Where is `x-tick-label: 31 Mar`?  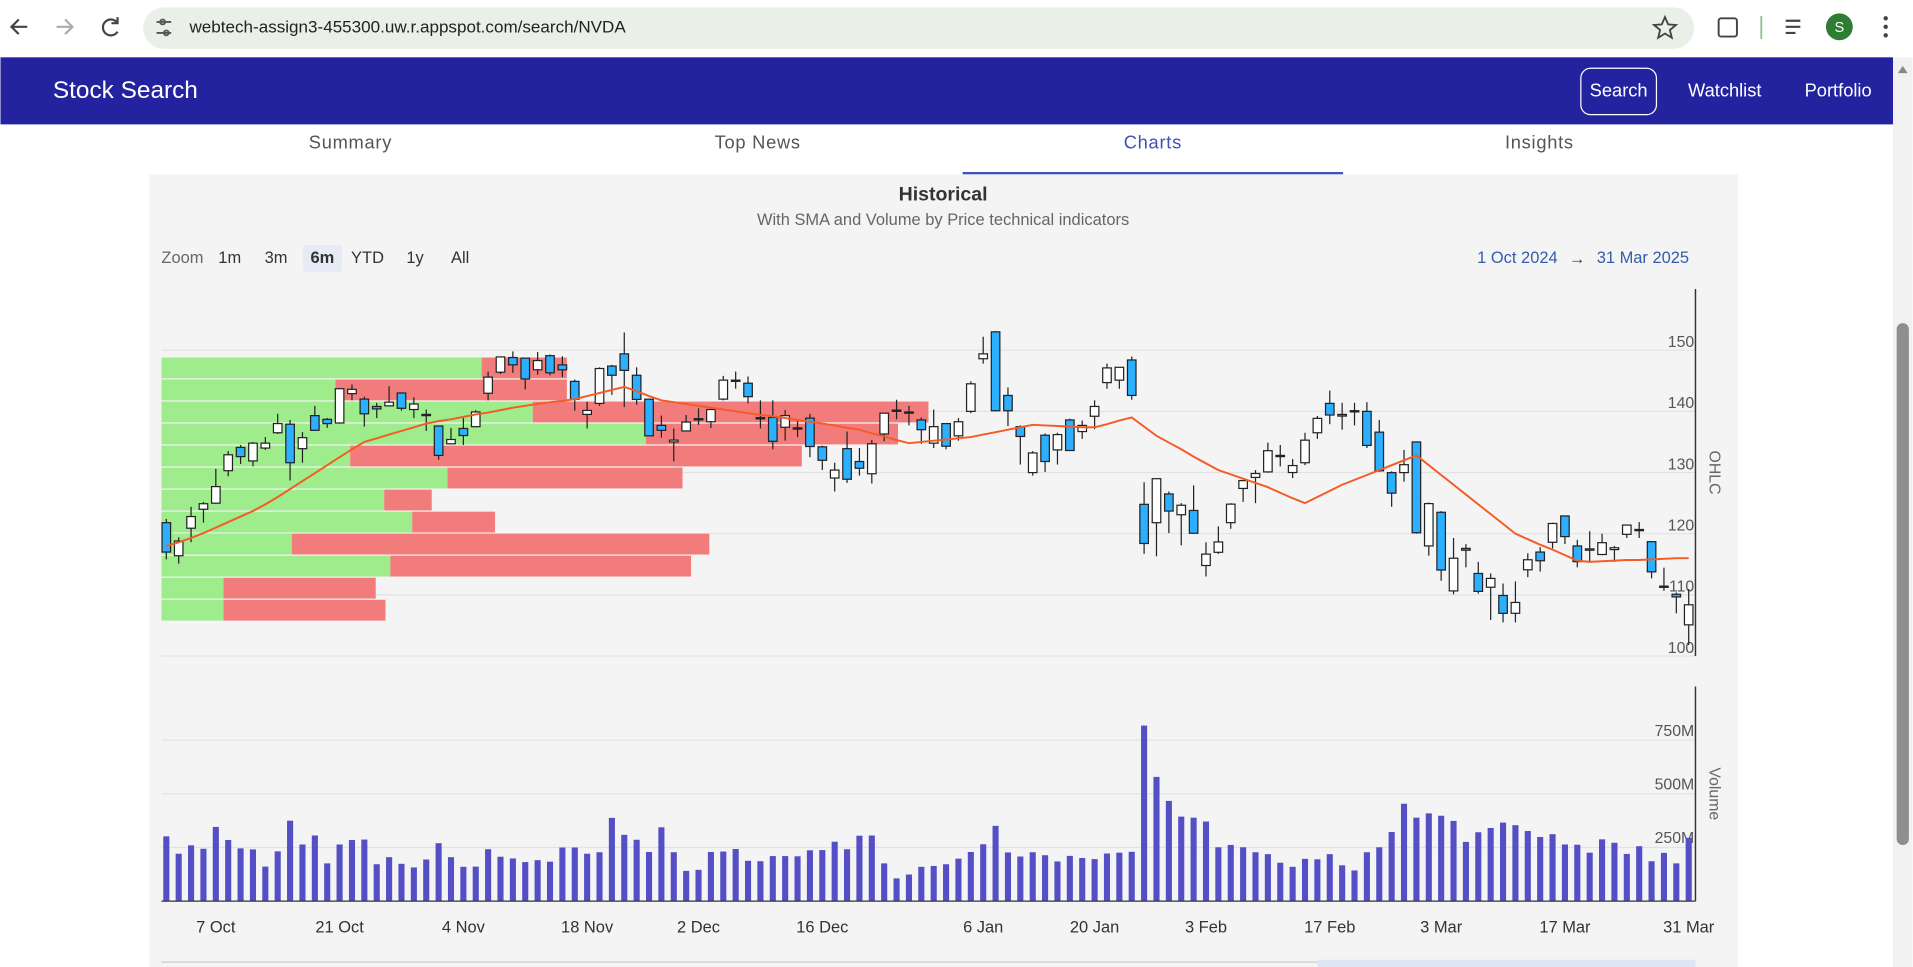
x-tick-label: 31 Mar is located at coordinates (1689, 927).